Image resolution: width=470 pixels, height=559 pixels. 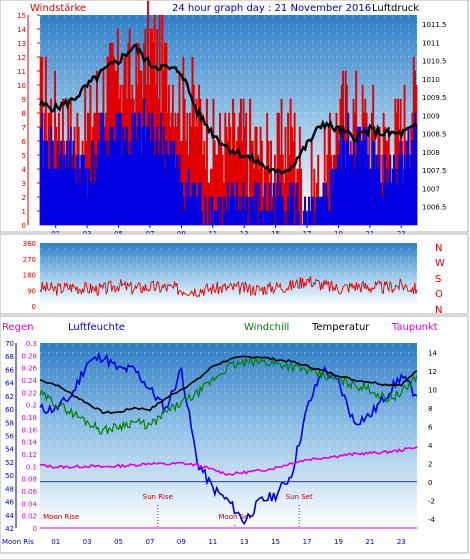 What do you see at coordinates (9, 437) in the screenshot?
I see `p3-humidity-tick: 56` at bounding box center [9, 437].